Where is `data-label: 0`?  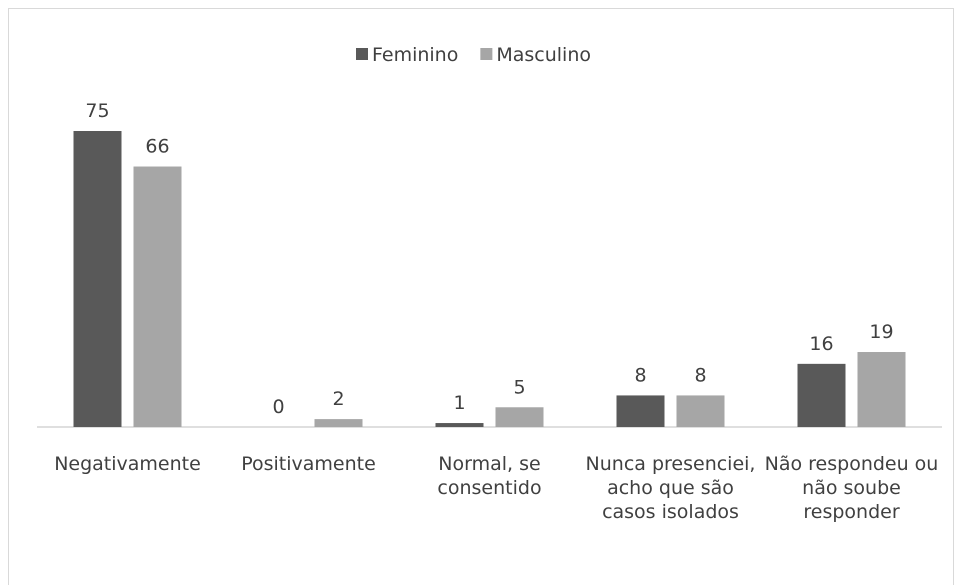
data-label: 0 is located at coordinates (278, 407).